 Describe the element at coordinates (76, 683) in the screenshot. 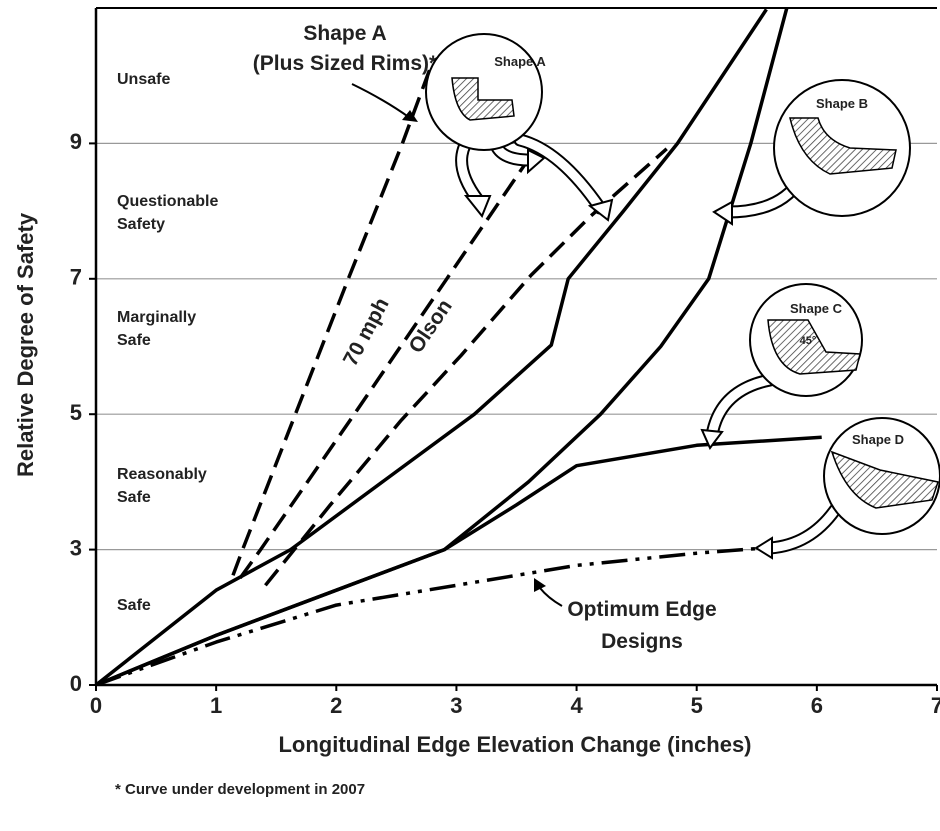

I see `y-tick-label: 0` at that location.